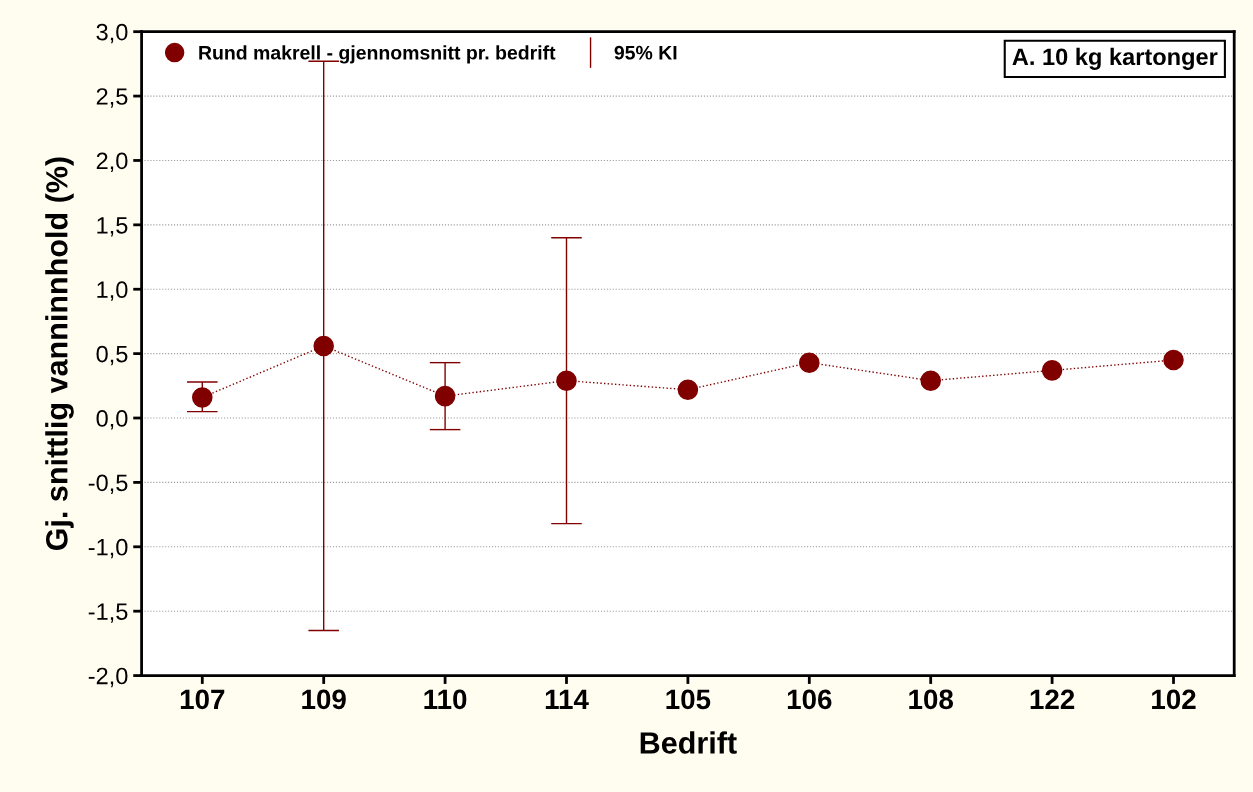  I want to click on y-axis-title: Gj. snittlig vanninnhold (%), so click(59, 354).